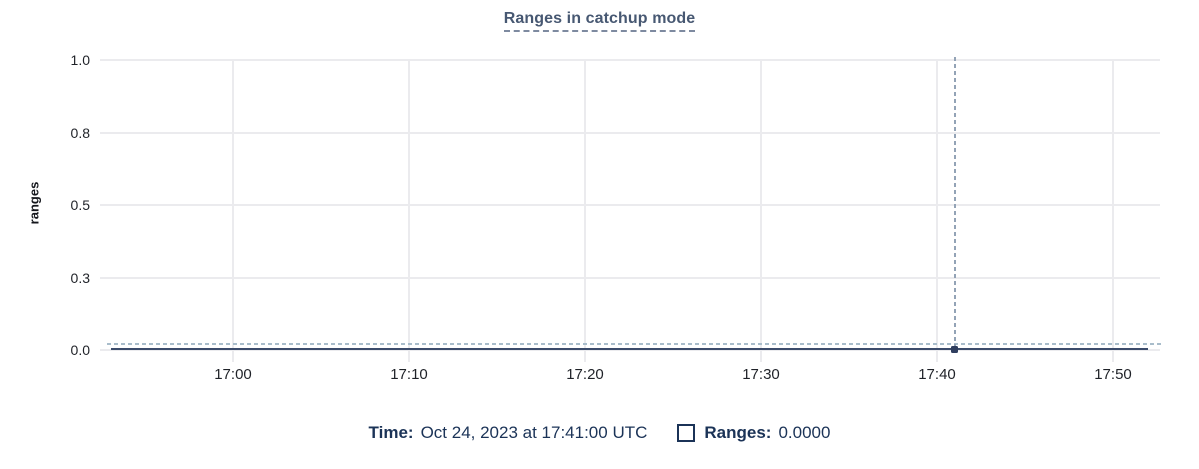  What do you see at coordinates (233, 374) in the screenshot?
I see `x-tick-label: 17:00` at bounding box center [233, 374].